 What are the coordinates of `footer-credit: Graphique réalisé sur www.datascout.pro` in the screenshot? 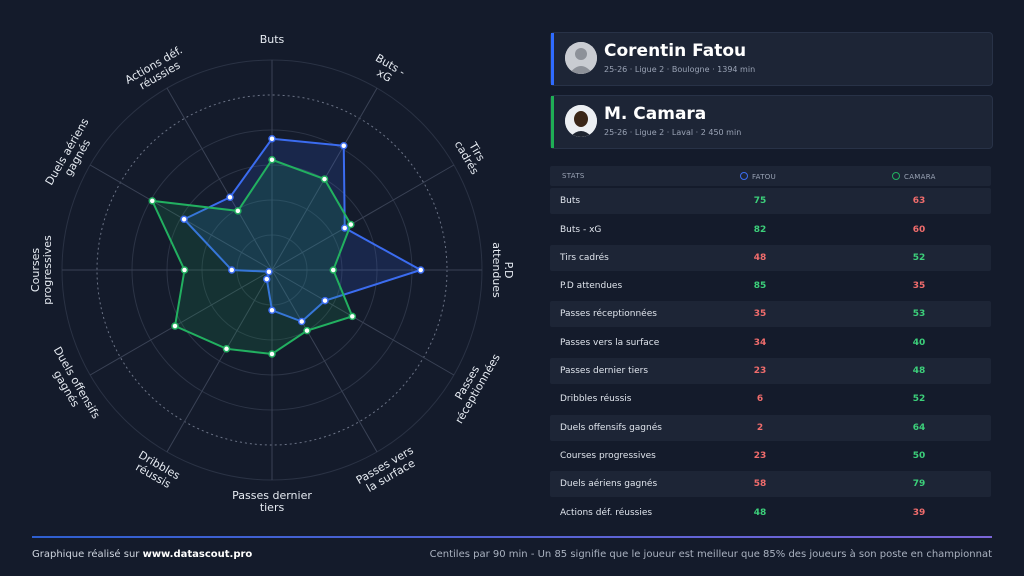 It's located at (142, 554).